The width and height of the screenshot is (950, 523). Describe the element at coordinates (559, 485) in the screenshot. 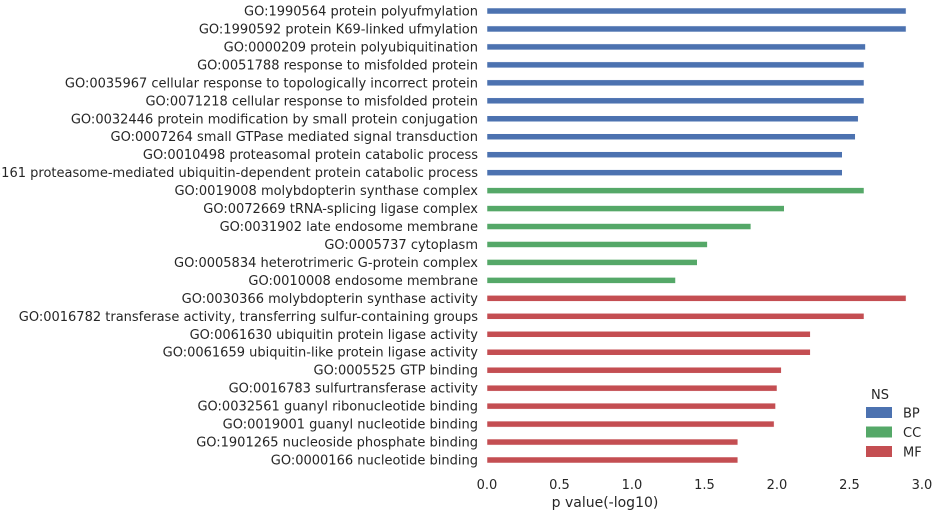

I see `x-tick-label: 0.5` at that location.